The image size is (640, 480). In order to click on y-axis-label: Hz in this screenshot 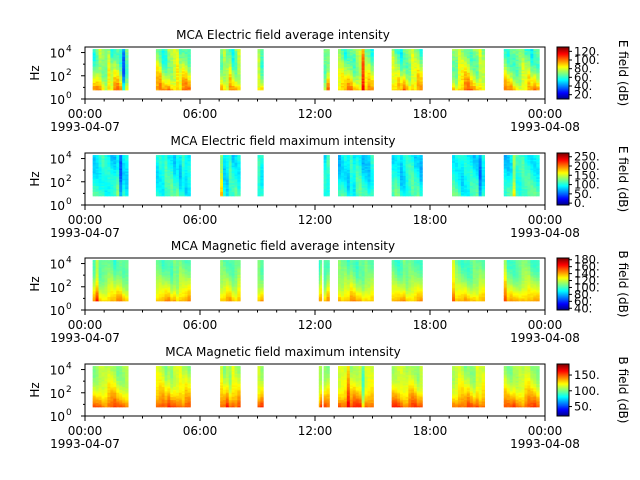, I will do `click(35, 178)`.